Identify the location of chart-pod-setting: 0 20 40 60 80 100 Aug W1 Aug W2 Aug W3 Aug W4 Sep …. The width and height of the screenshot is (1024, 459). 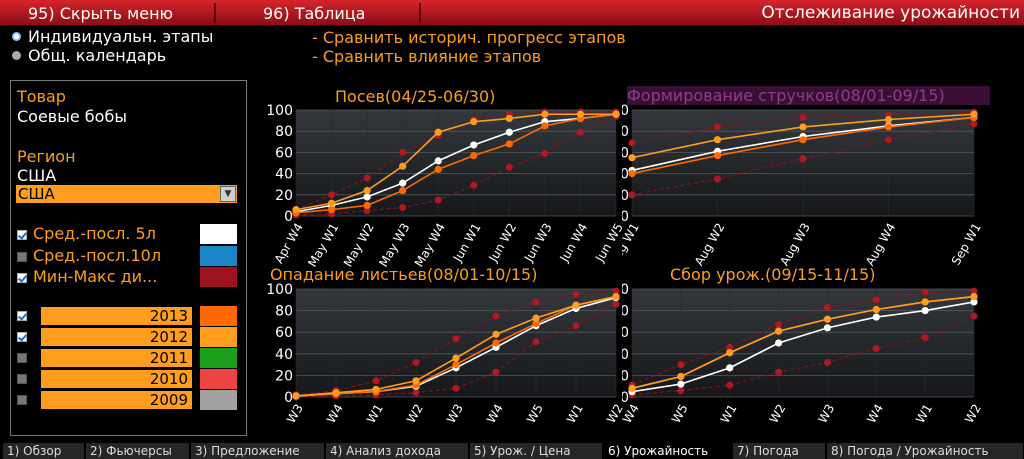
(803, 186).